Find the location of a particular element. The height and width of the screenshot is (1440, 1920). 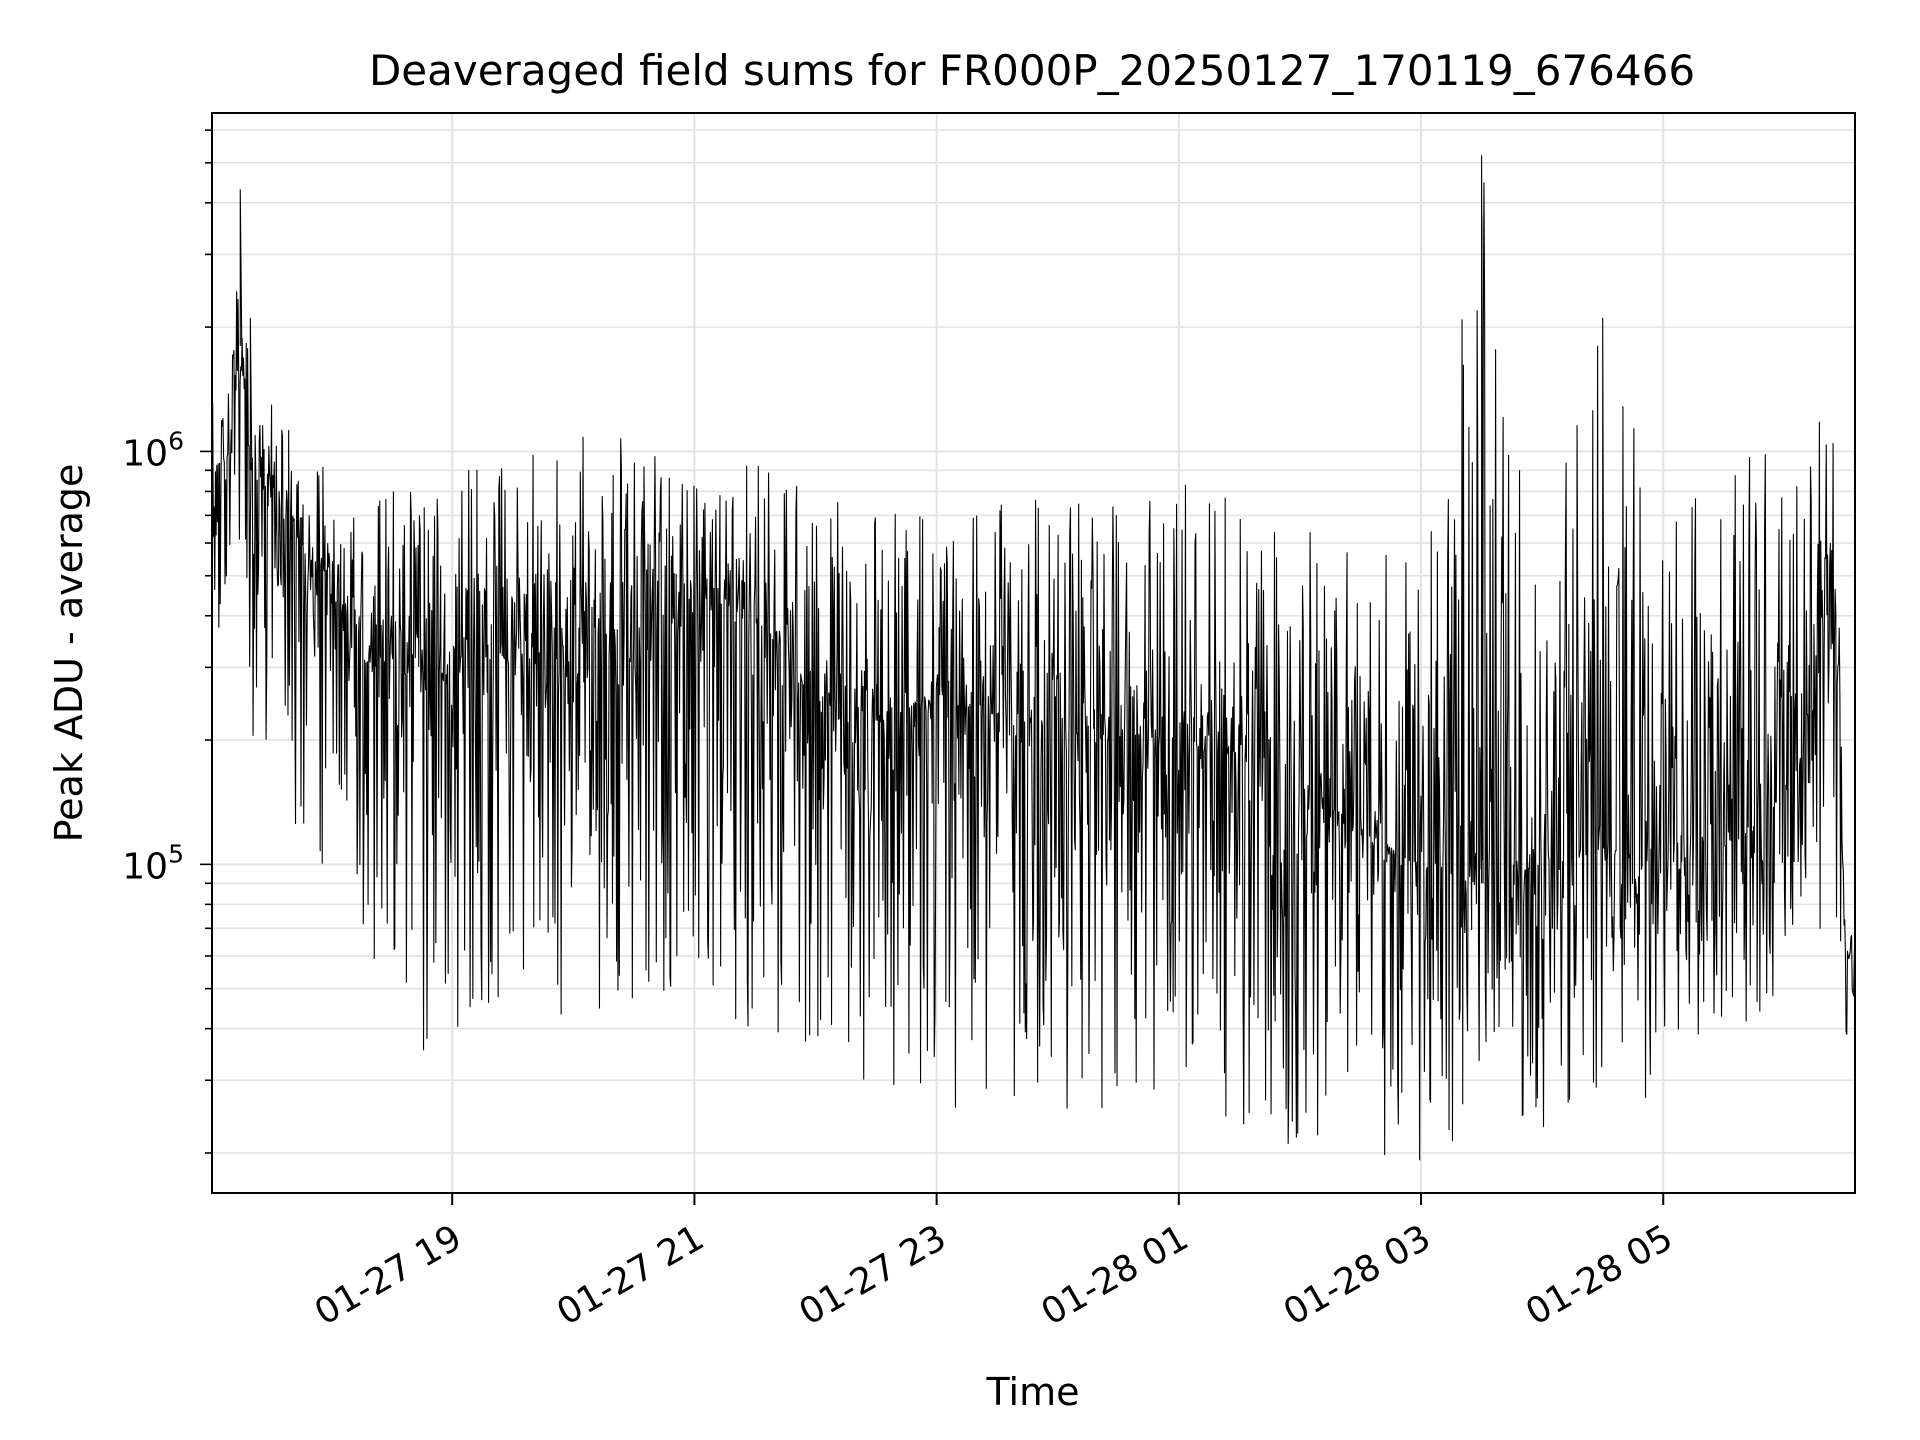

y-tick-exponent: 5 is located at coordinates (176, 853).